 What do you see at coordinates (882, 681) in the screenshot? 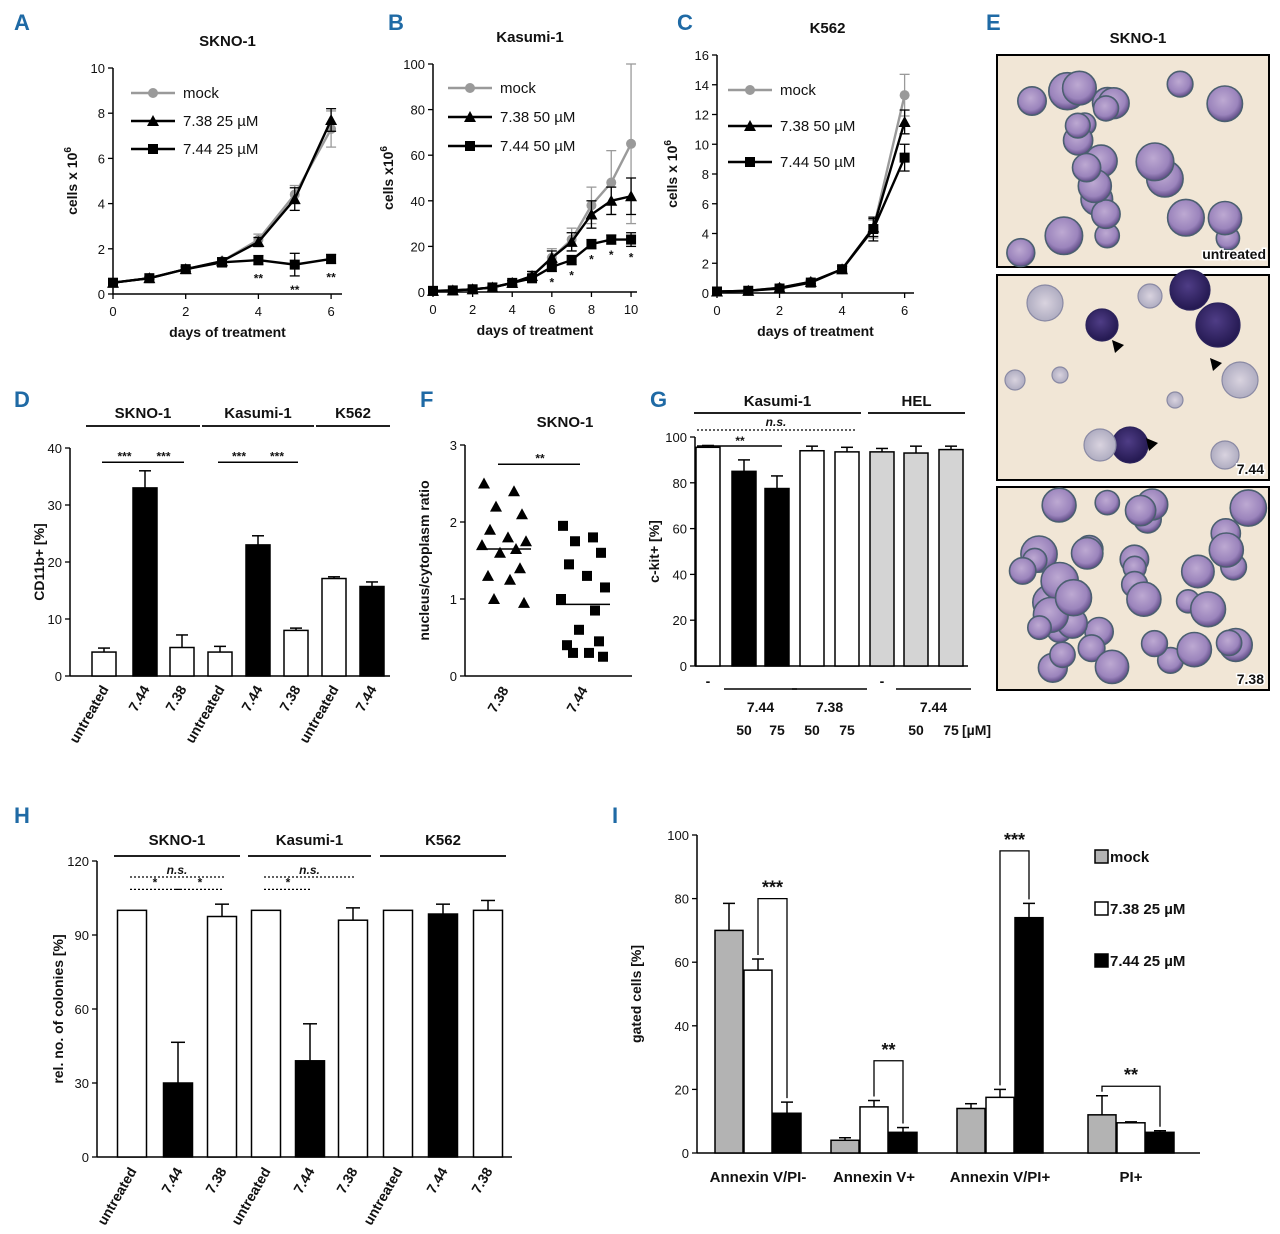
I see `x-tick-label: -` at bounding box center [882, 681].